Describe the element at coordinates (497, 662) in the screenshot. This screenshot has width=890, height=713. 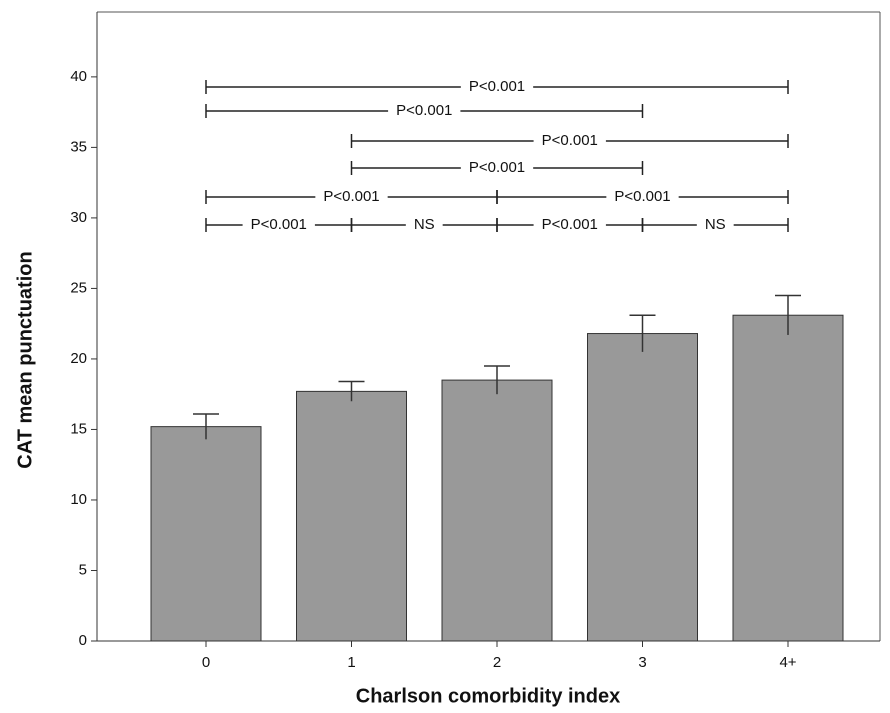
I see `x-tick-label: 2` at that location.